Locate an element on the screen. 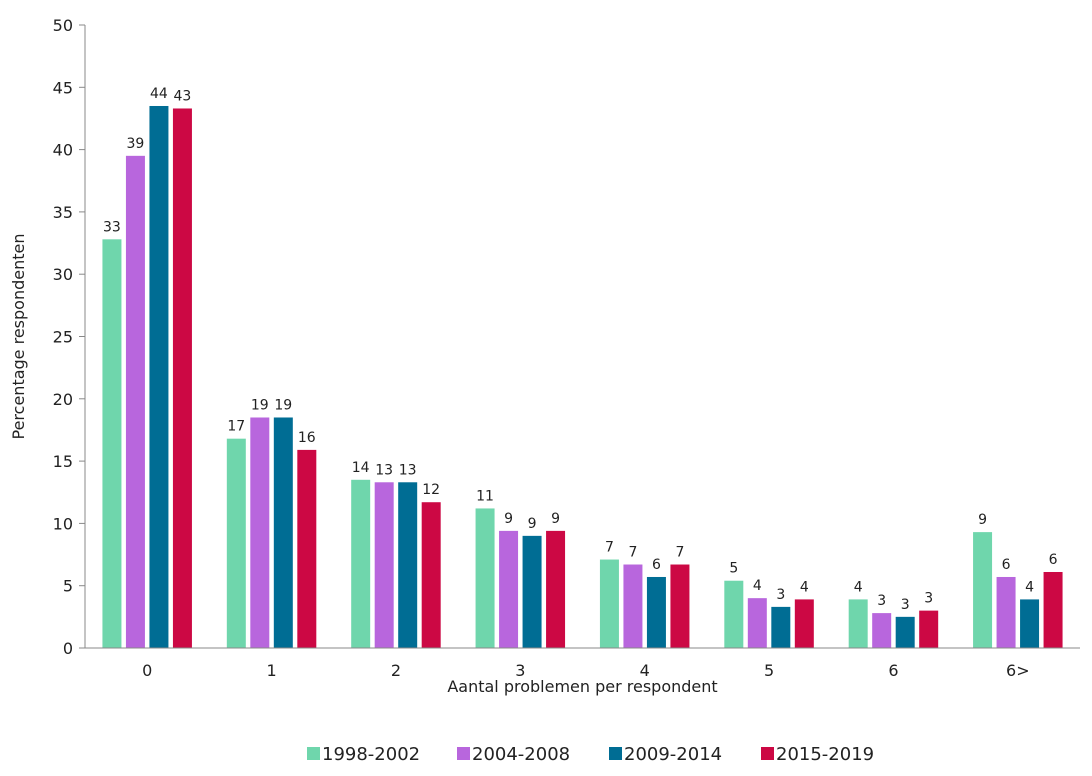 The image size is (1092, 776). x-tick-label: 6> is located at coordinates (1018, 670).